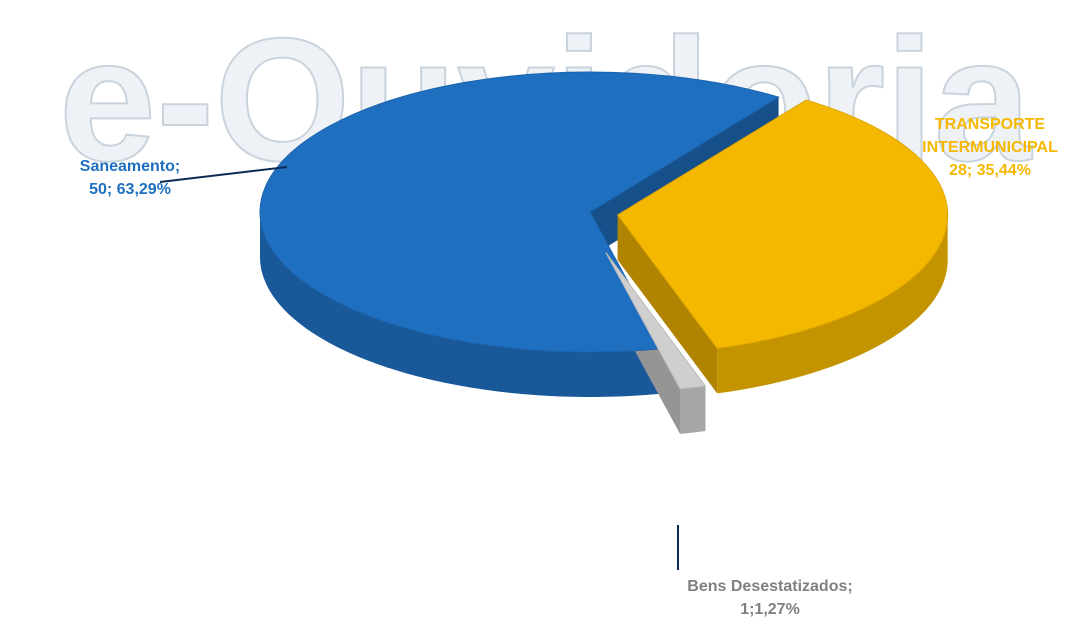 The image size is (1080, 621). What do you see at coordinates (130, 178) in the screenshot?
I see `data-label: Saneamento; 50; 63,29%` at bounding box center [130, 178].